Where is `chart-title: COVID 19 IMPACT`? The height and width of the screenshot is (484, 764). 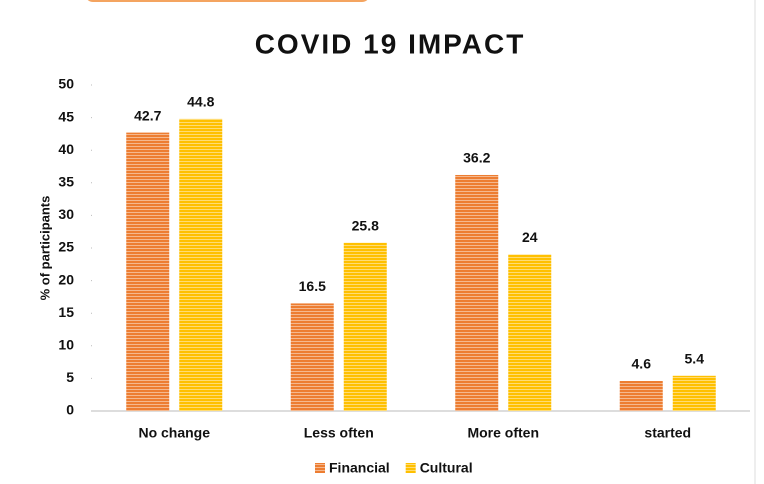 chart-title: COVID 19 IMPACT is located at coordinates (390, 43).